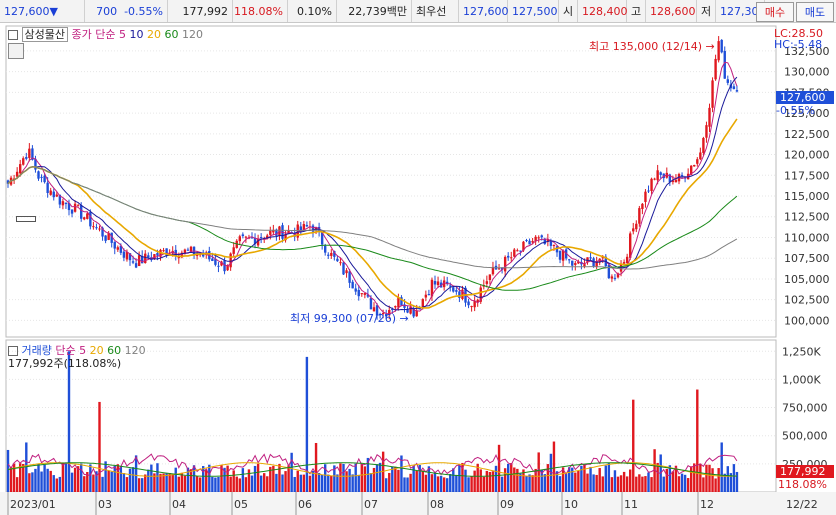 This screenshot has height=515, width=836. Describe the element at coordinates (179, 504) in the screenshot. I see `x-tick-label: 04` at that location.